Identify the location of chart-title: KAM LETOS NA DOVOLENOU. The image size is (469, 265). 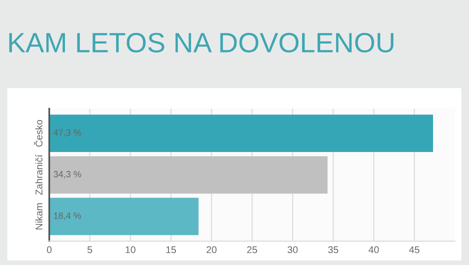
(201, 42).